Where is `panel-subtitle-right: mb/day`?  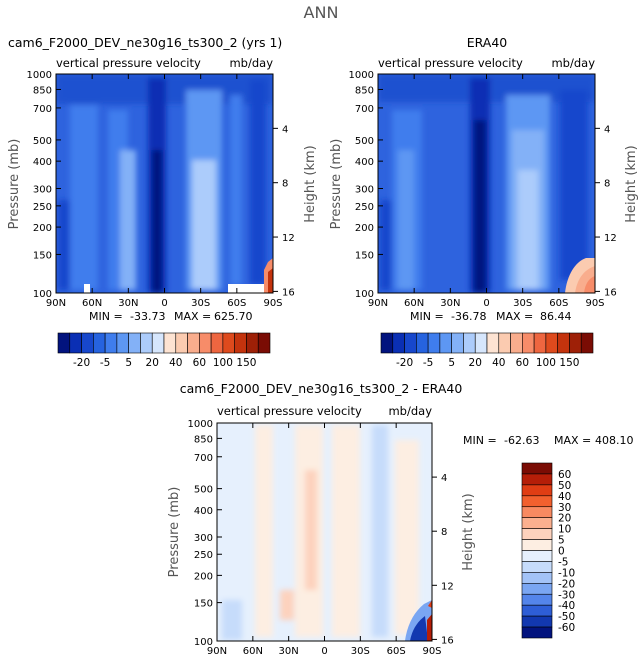
panel-subtitle-right: mb/day is located at coordinates (251, 63).